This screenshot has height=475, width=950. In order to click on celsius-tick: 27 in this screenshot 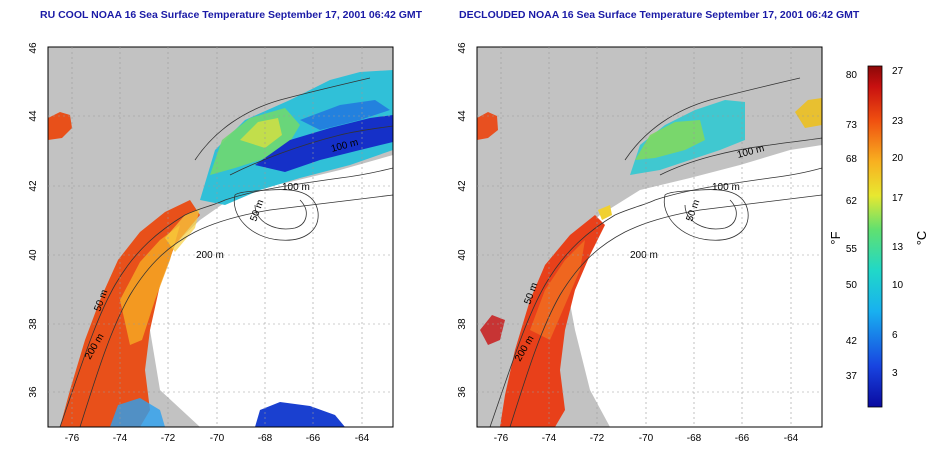, I will do `click(898, 71)`.